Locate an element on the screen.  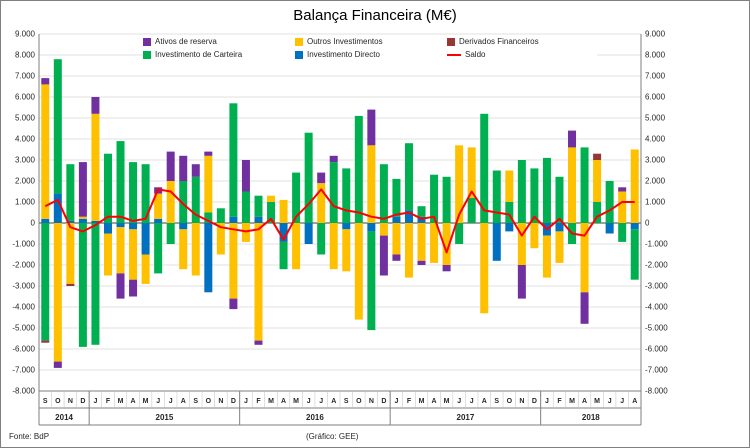
axis-label: 1.000 is located at coordinates (25, 202).